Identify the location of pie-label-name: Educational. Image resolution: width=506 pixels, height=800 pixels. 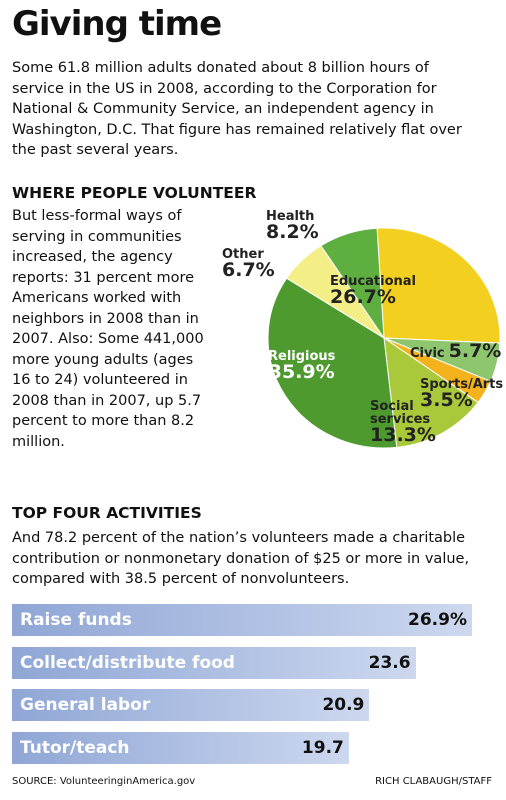
(373, 281).